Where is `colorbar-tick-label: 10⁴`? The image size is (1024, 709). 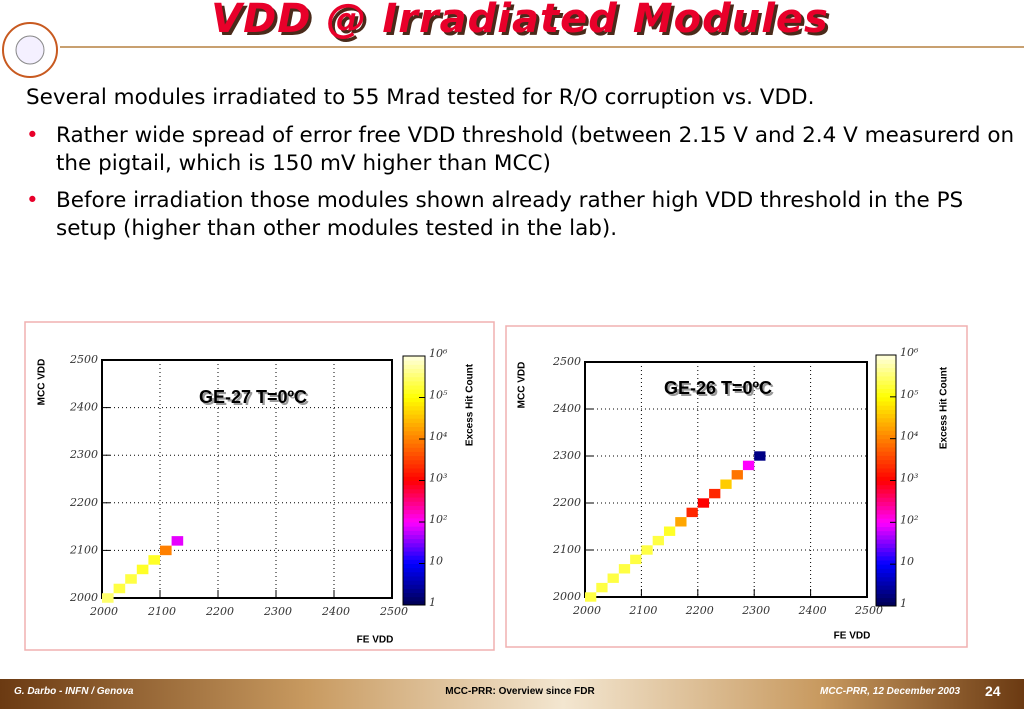 colorbar-tick-label: 10⁴ is located at coordinates (438, 436).